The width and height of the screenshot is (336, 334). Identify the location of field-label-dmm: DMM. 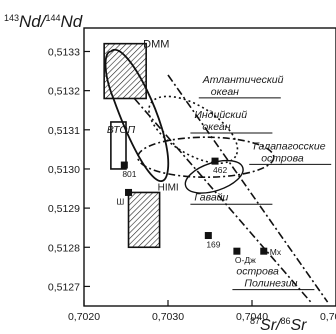
(156, 45).